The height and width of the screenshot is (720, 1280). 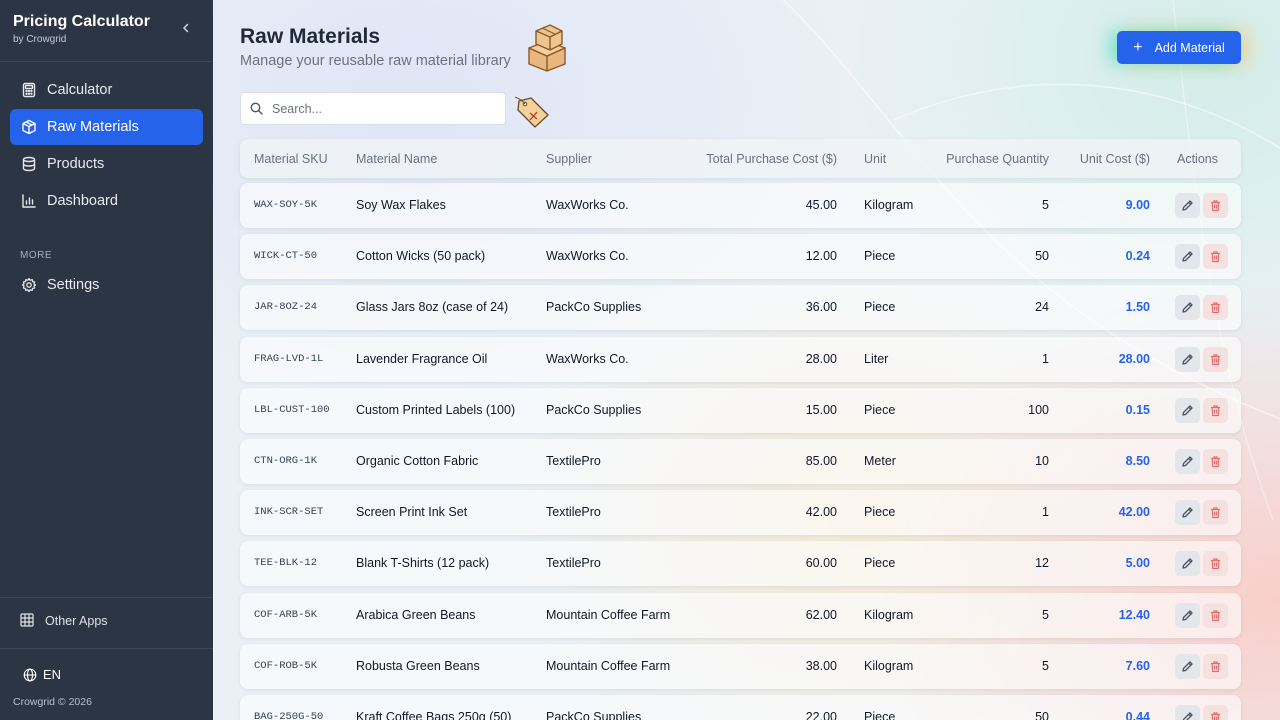 What do you see at coordinates (1137, 409) in the screenshot?
I see `unit-cost: 0.15` at bounding box center [1137, 409].